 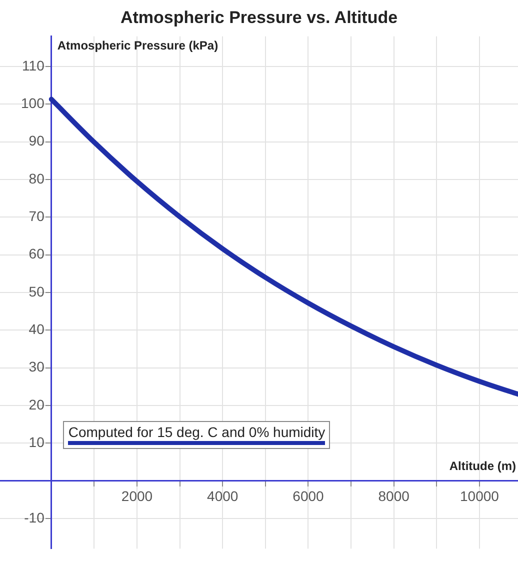 What do you see at coordinates (482, 466) in the screenshot?
I see `x-axis-title: Altitude (m)` at bounding box center [482, 466].